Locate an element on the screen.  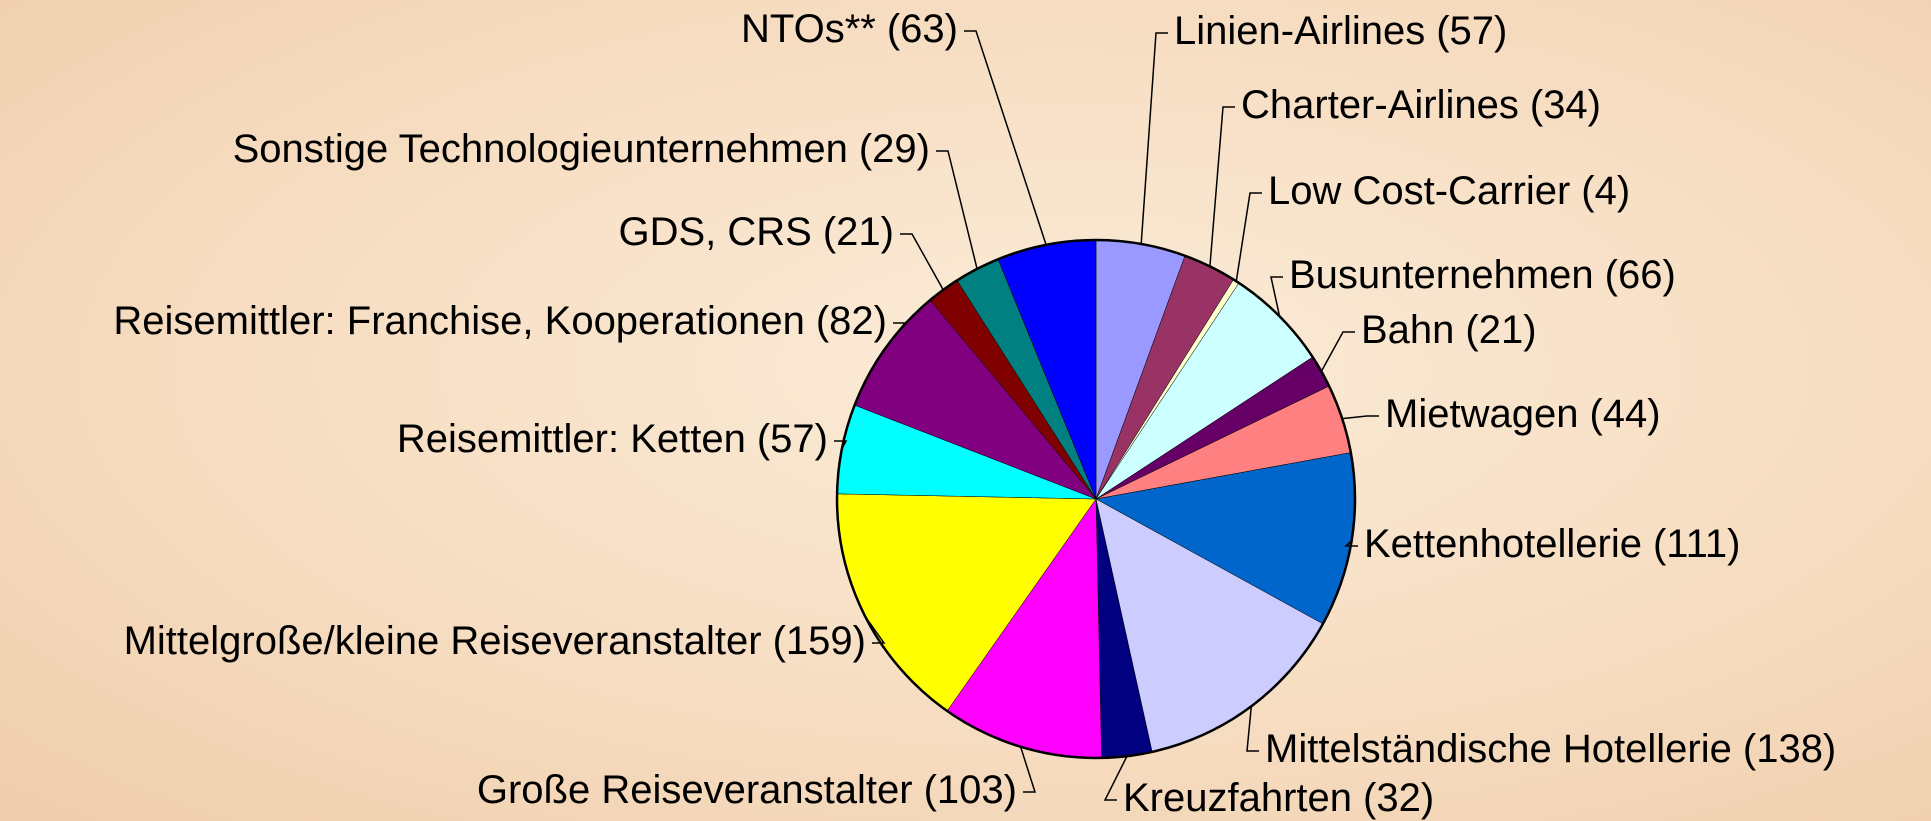
slice-label: NTOs** (63) is located at coordinates (849, 29).